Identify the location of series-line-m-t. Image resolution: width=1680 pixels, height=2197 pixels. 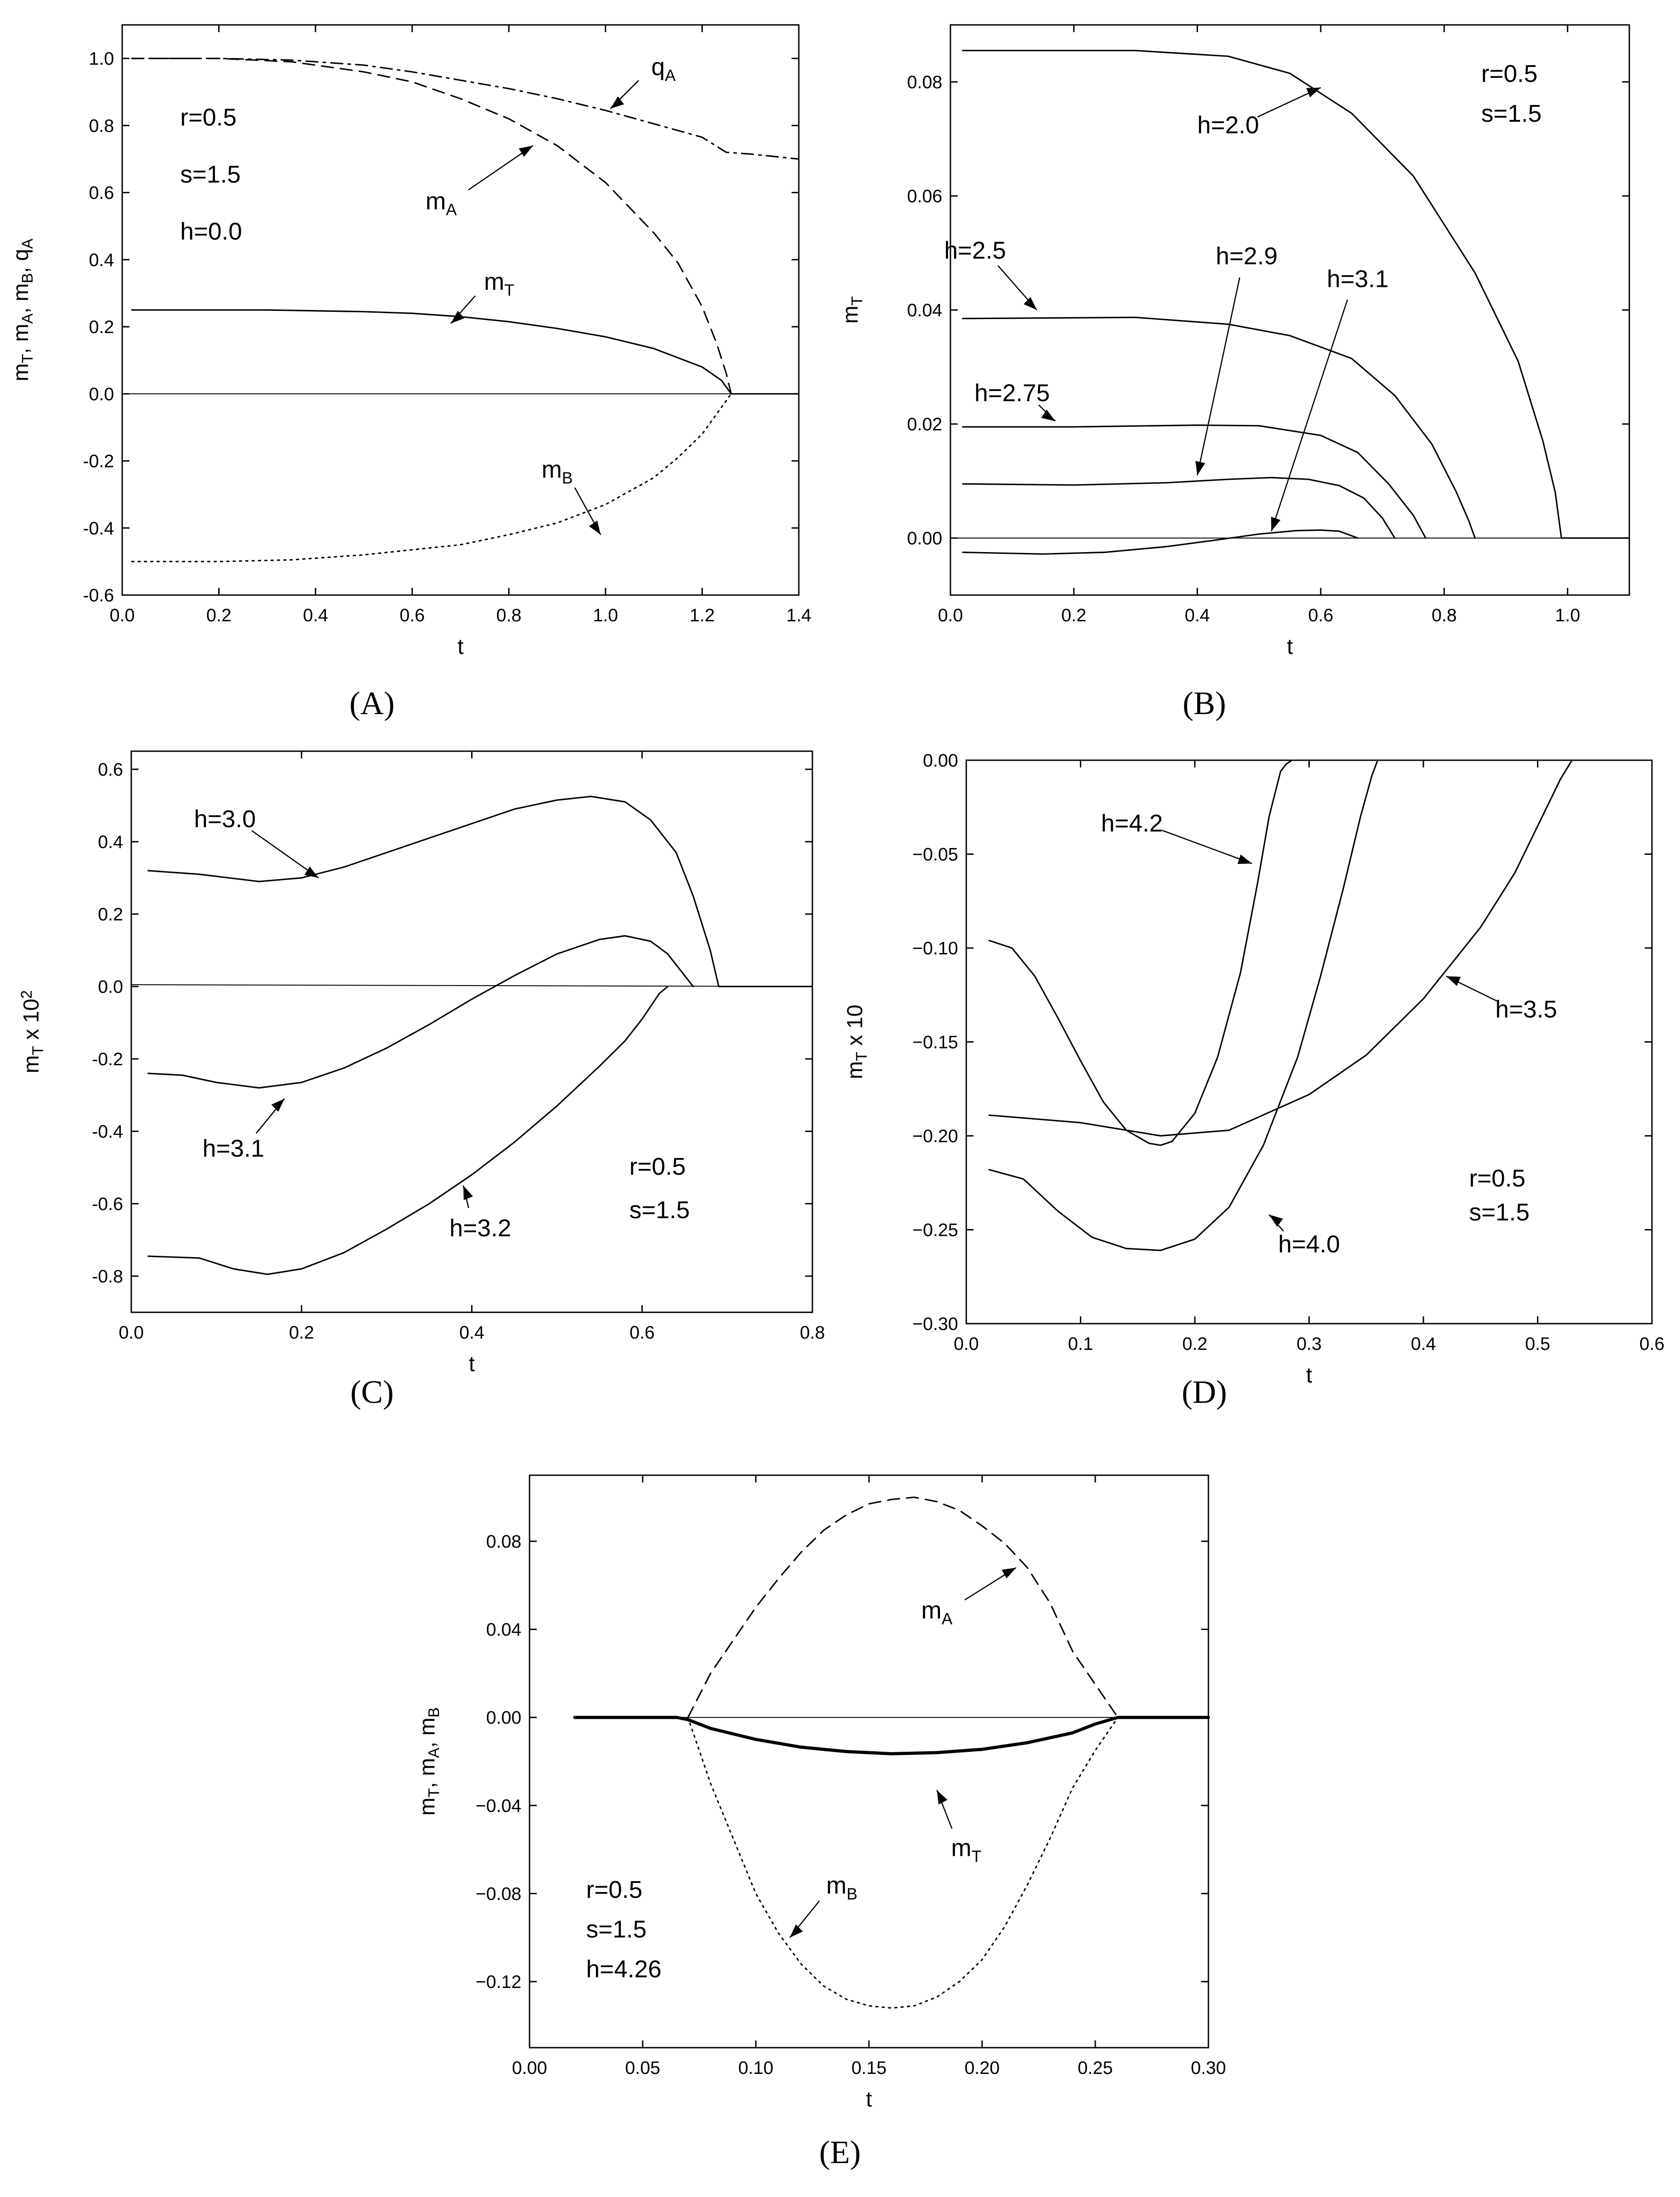
(891, 1735).